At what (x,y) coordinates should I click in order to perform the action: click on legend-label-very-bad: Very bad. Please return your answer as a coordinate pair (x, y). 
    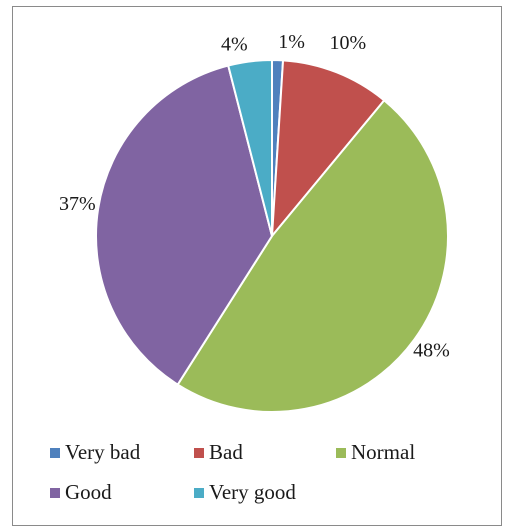
    Looking at the image, I should click on (103, 452).